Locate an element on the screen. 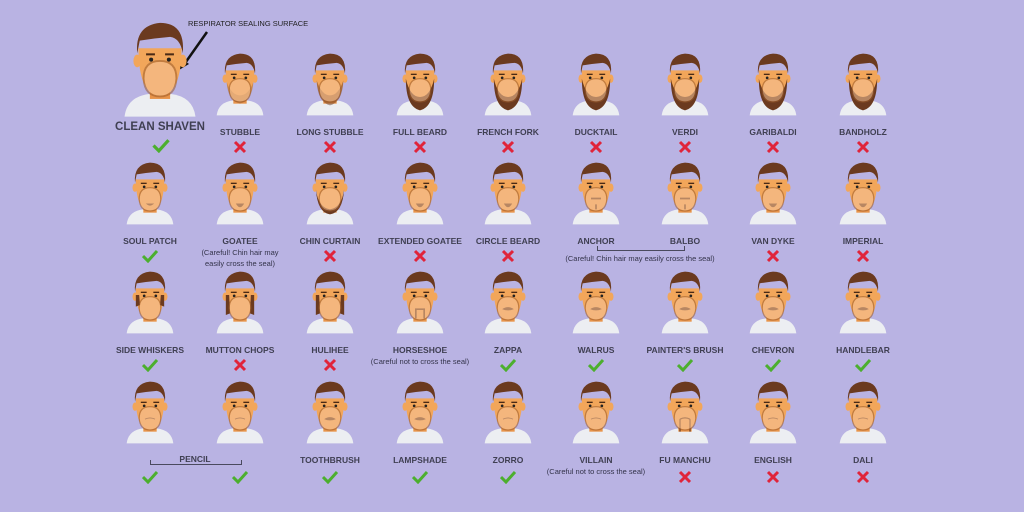 Image resolution: width=1024 pixels, height=512 pixels. extended-goatee-cross-icon is located at coordinates (420, 256).